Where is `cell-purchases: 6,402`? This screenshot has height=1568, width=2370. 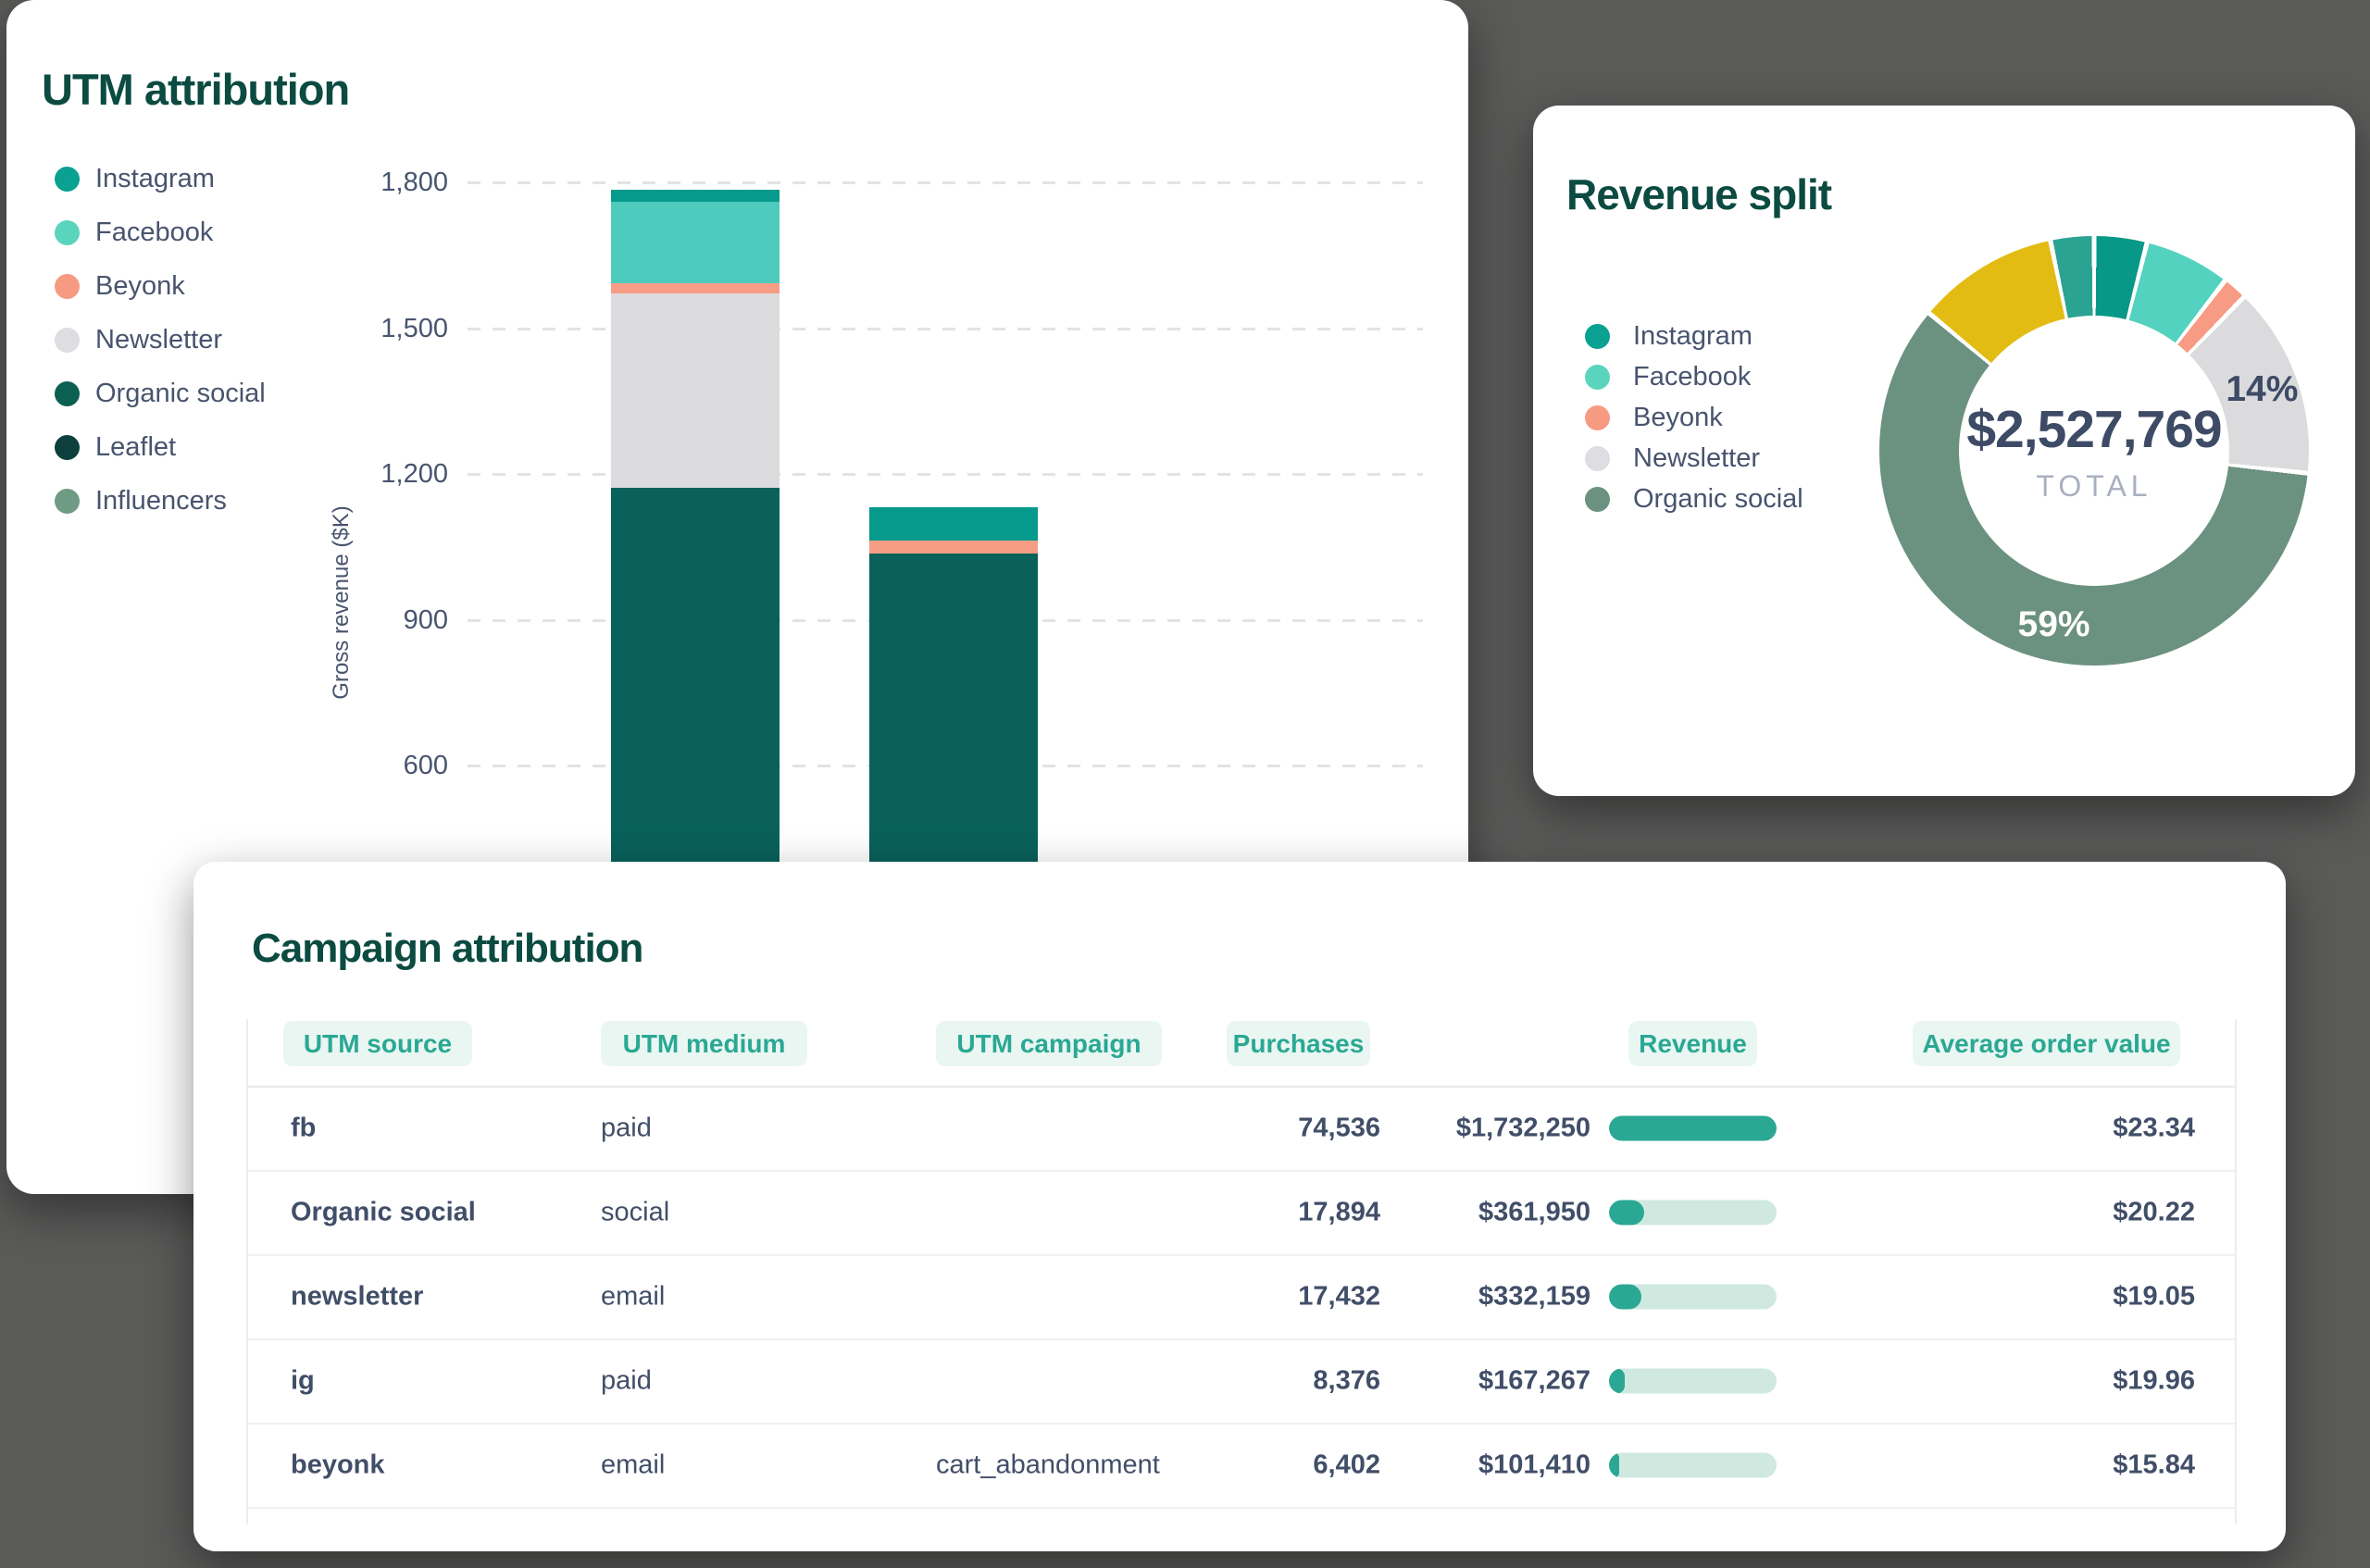 cell-purchases: 6,402 is located at coordinates (1346, 1464).